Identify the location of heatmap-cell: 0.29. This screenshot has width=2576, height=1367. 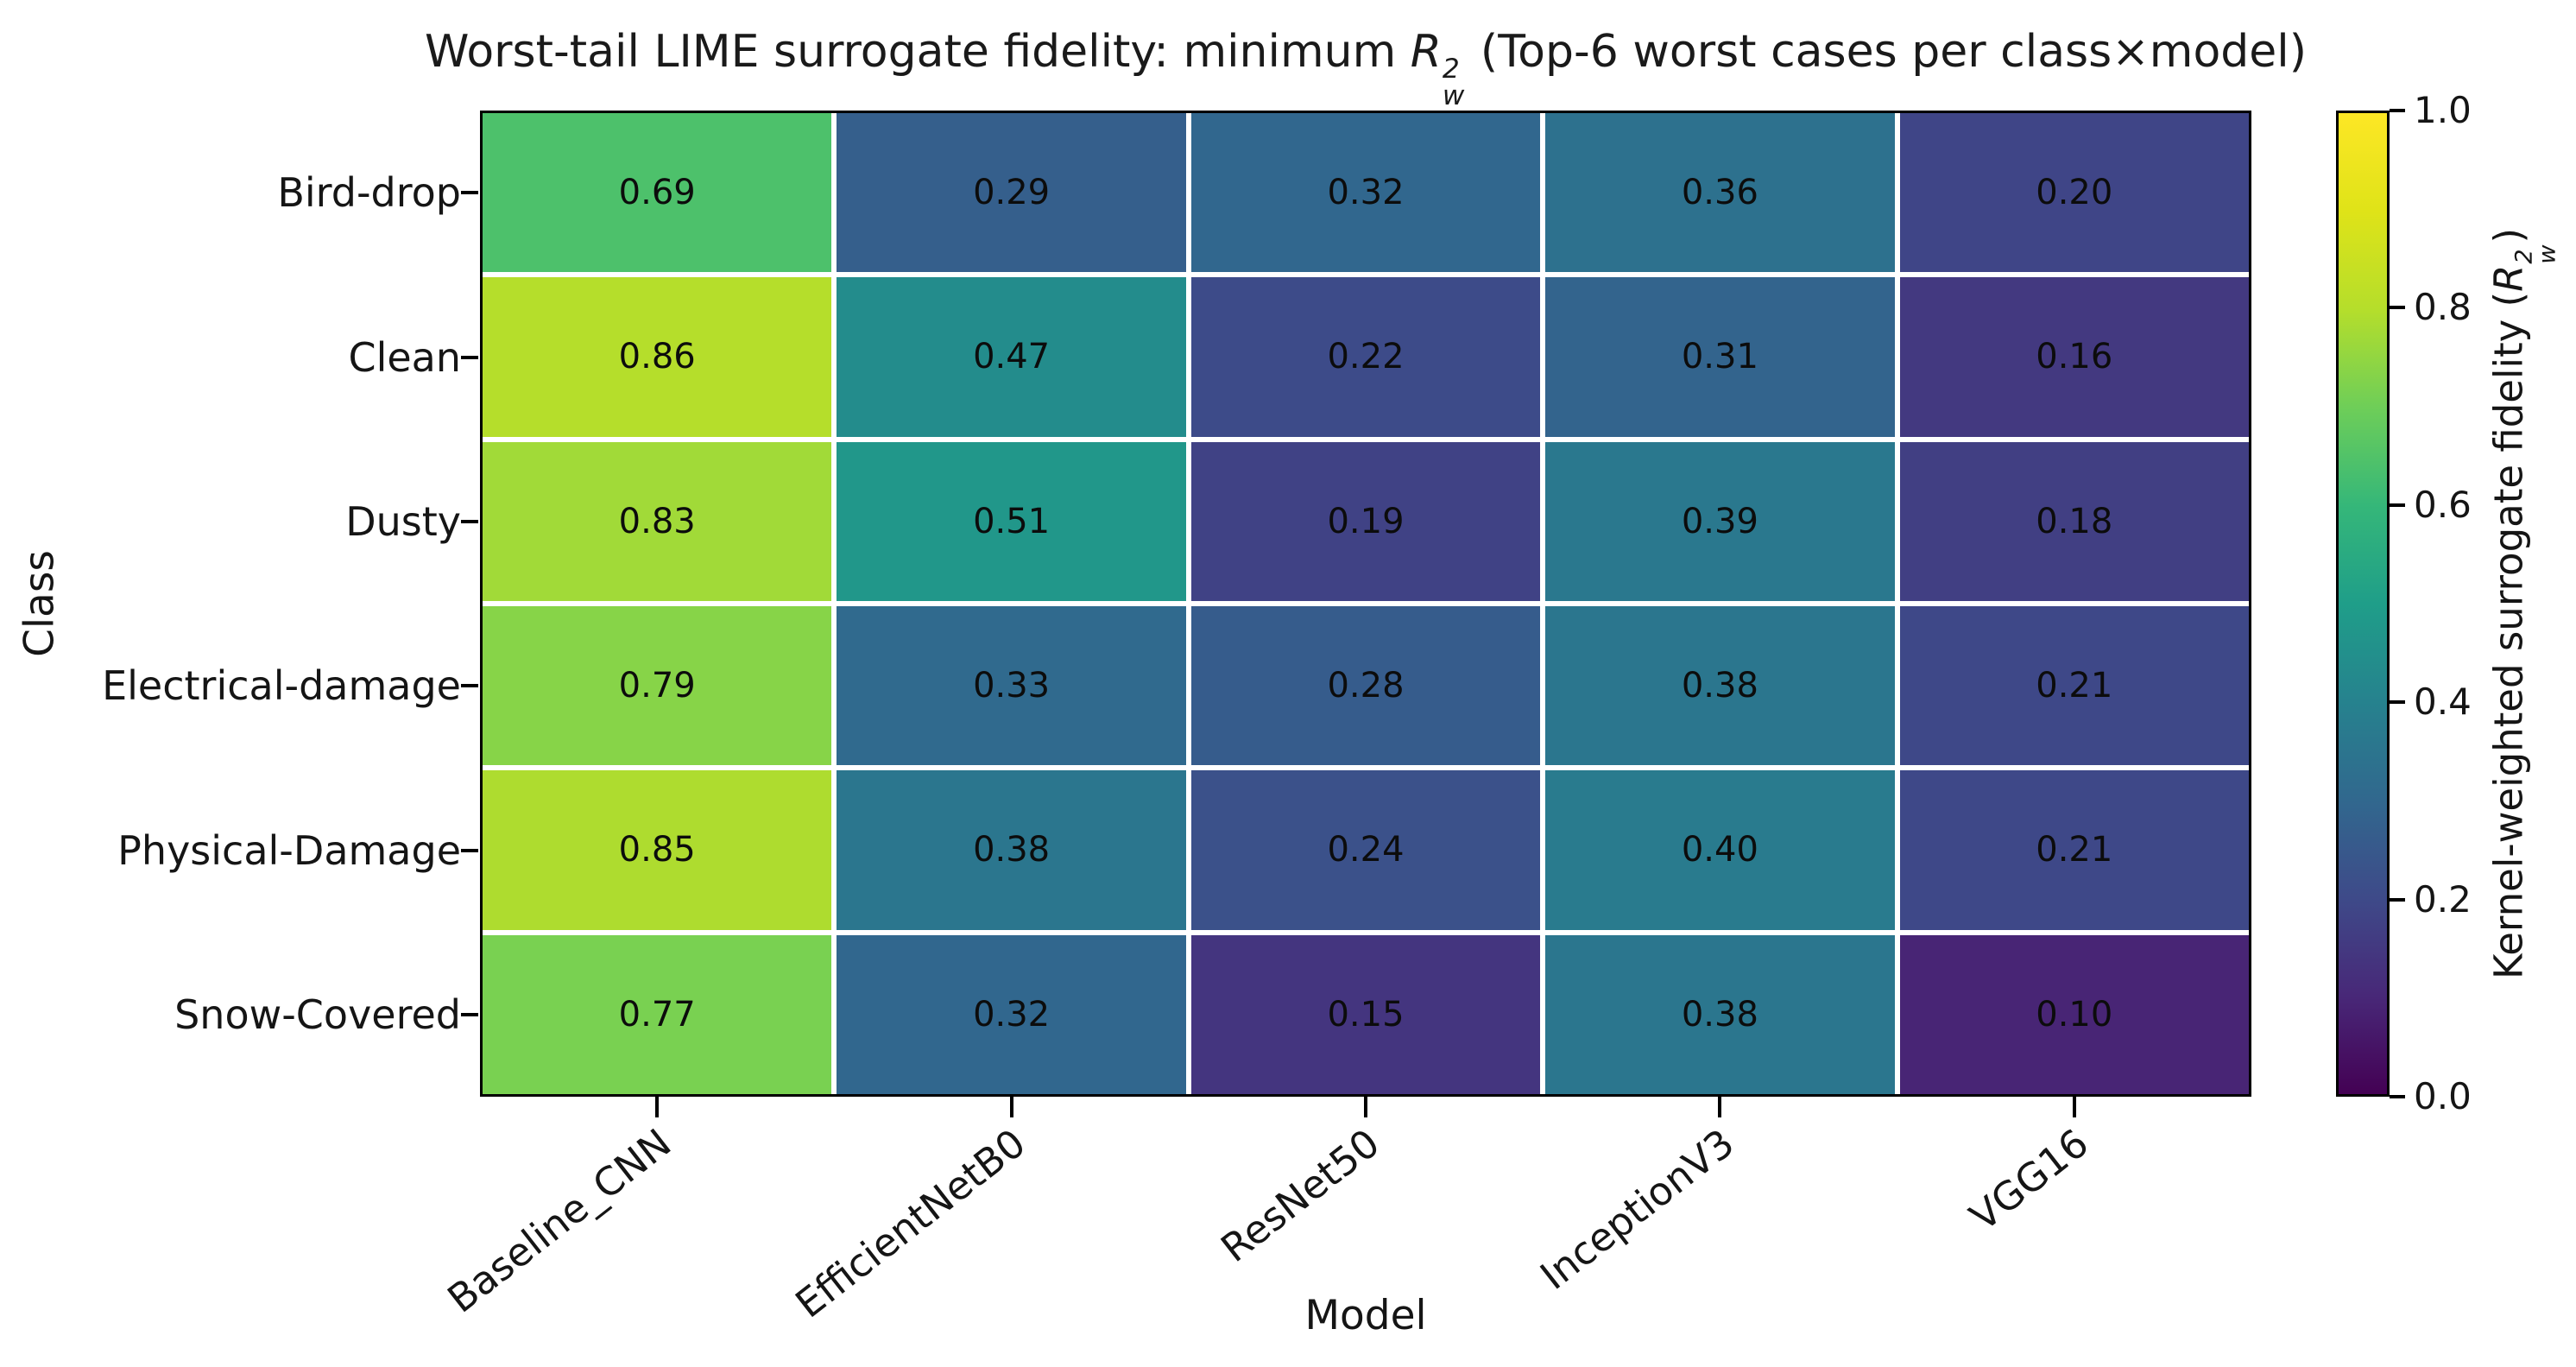
(1011, 193).